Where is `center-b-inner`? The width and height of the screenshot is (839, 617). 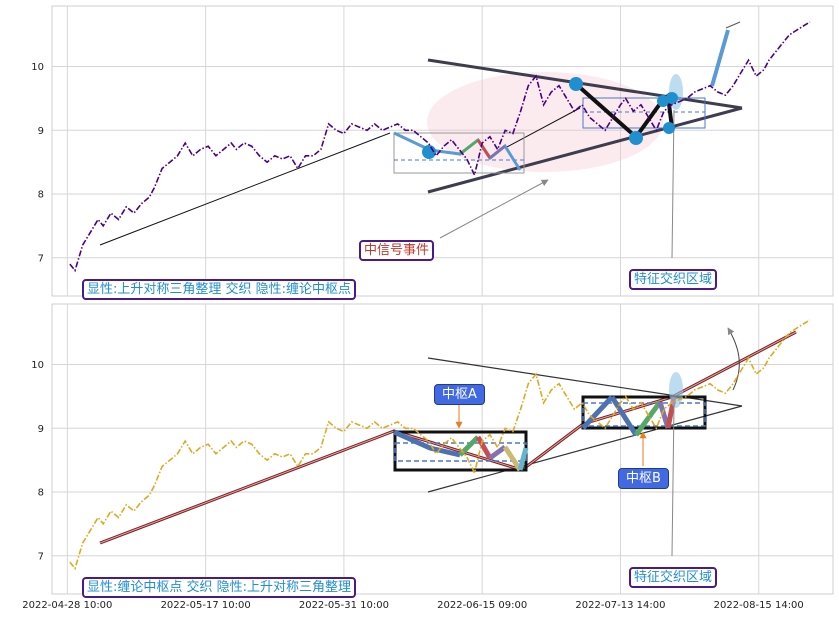 center-b-inner is located at coordinates (644, 414).